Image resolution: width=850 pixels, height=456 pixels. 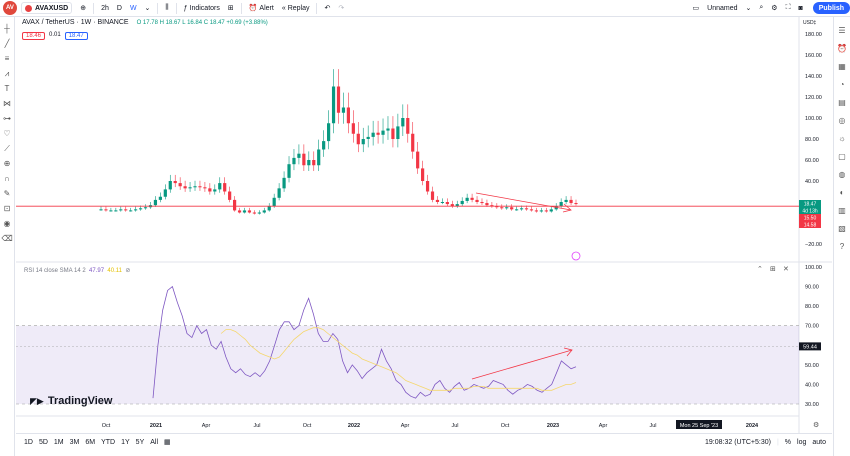 What do you see at coordinates (842, 210) in the screenshot?
I see `order-panel-icon: ▥` at bounding box center [842, 210].